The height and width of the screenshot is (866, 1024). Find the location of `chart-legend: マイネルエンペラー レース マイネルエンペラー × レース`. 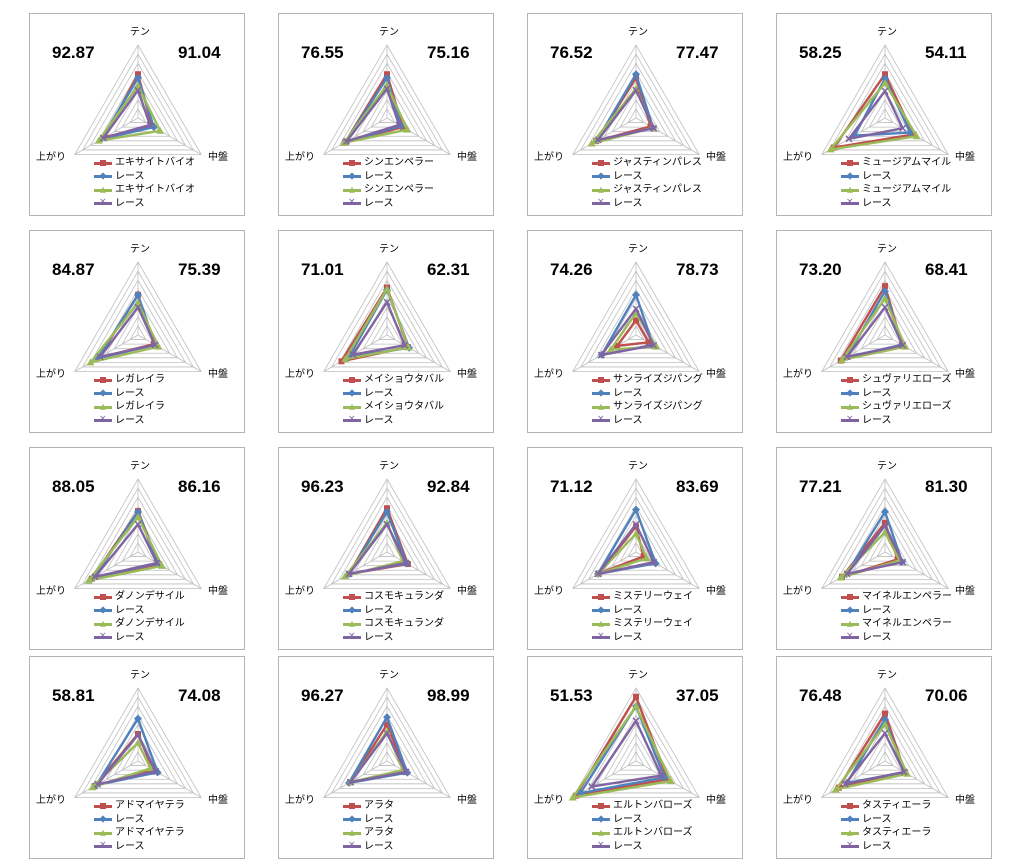

chart-legend: マイネルエンペラー レース マイネルエンペラー × レース is located at coordinates (896, 617).